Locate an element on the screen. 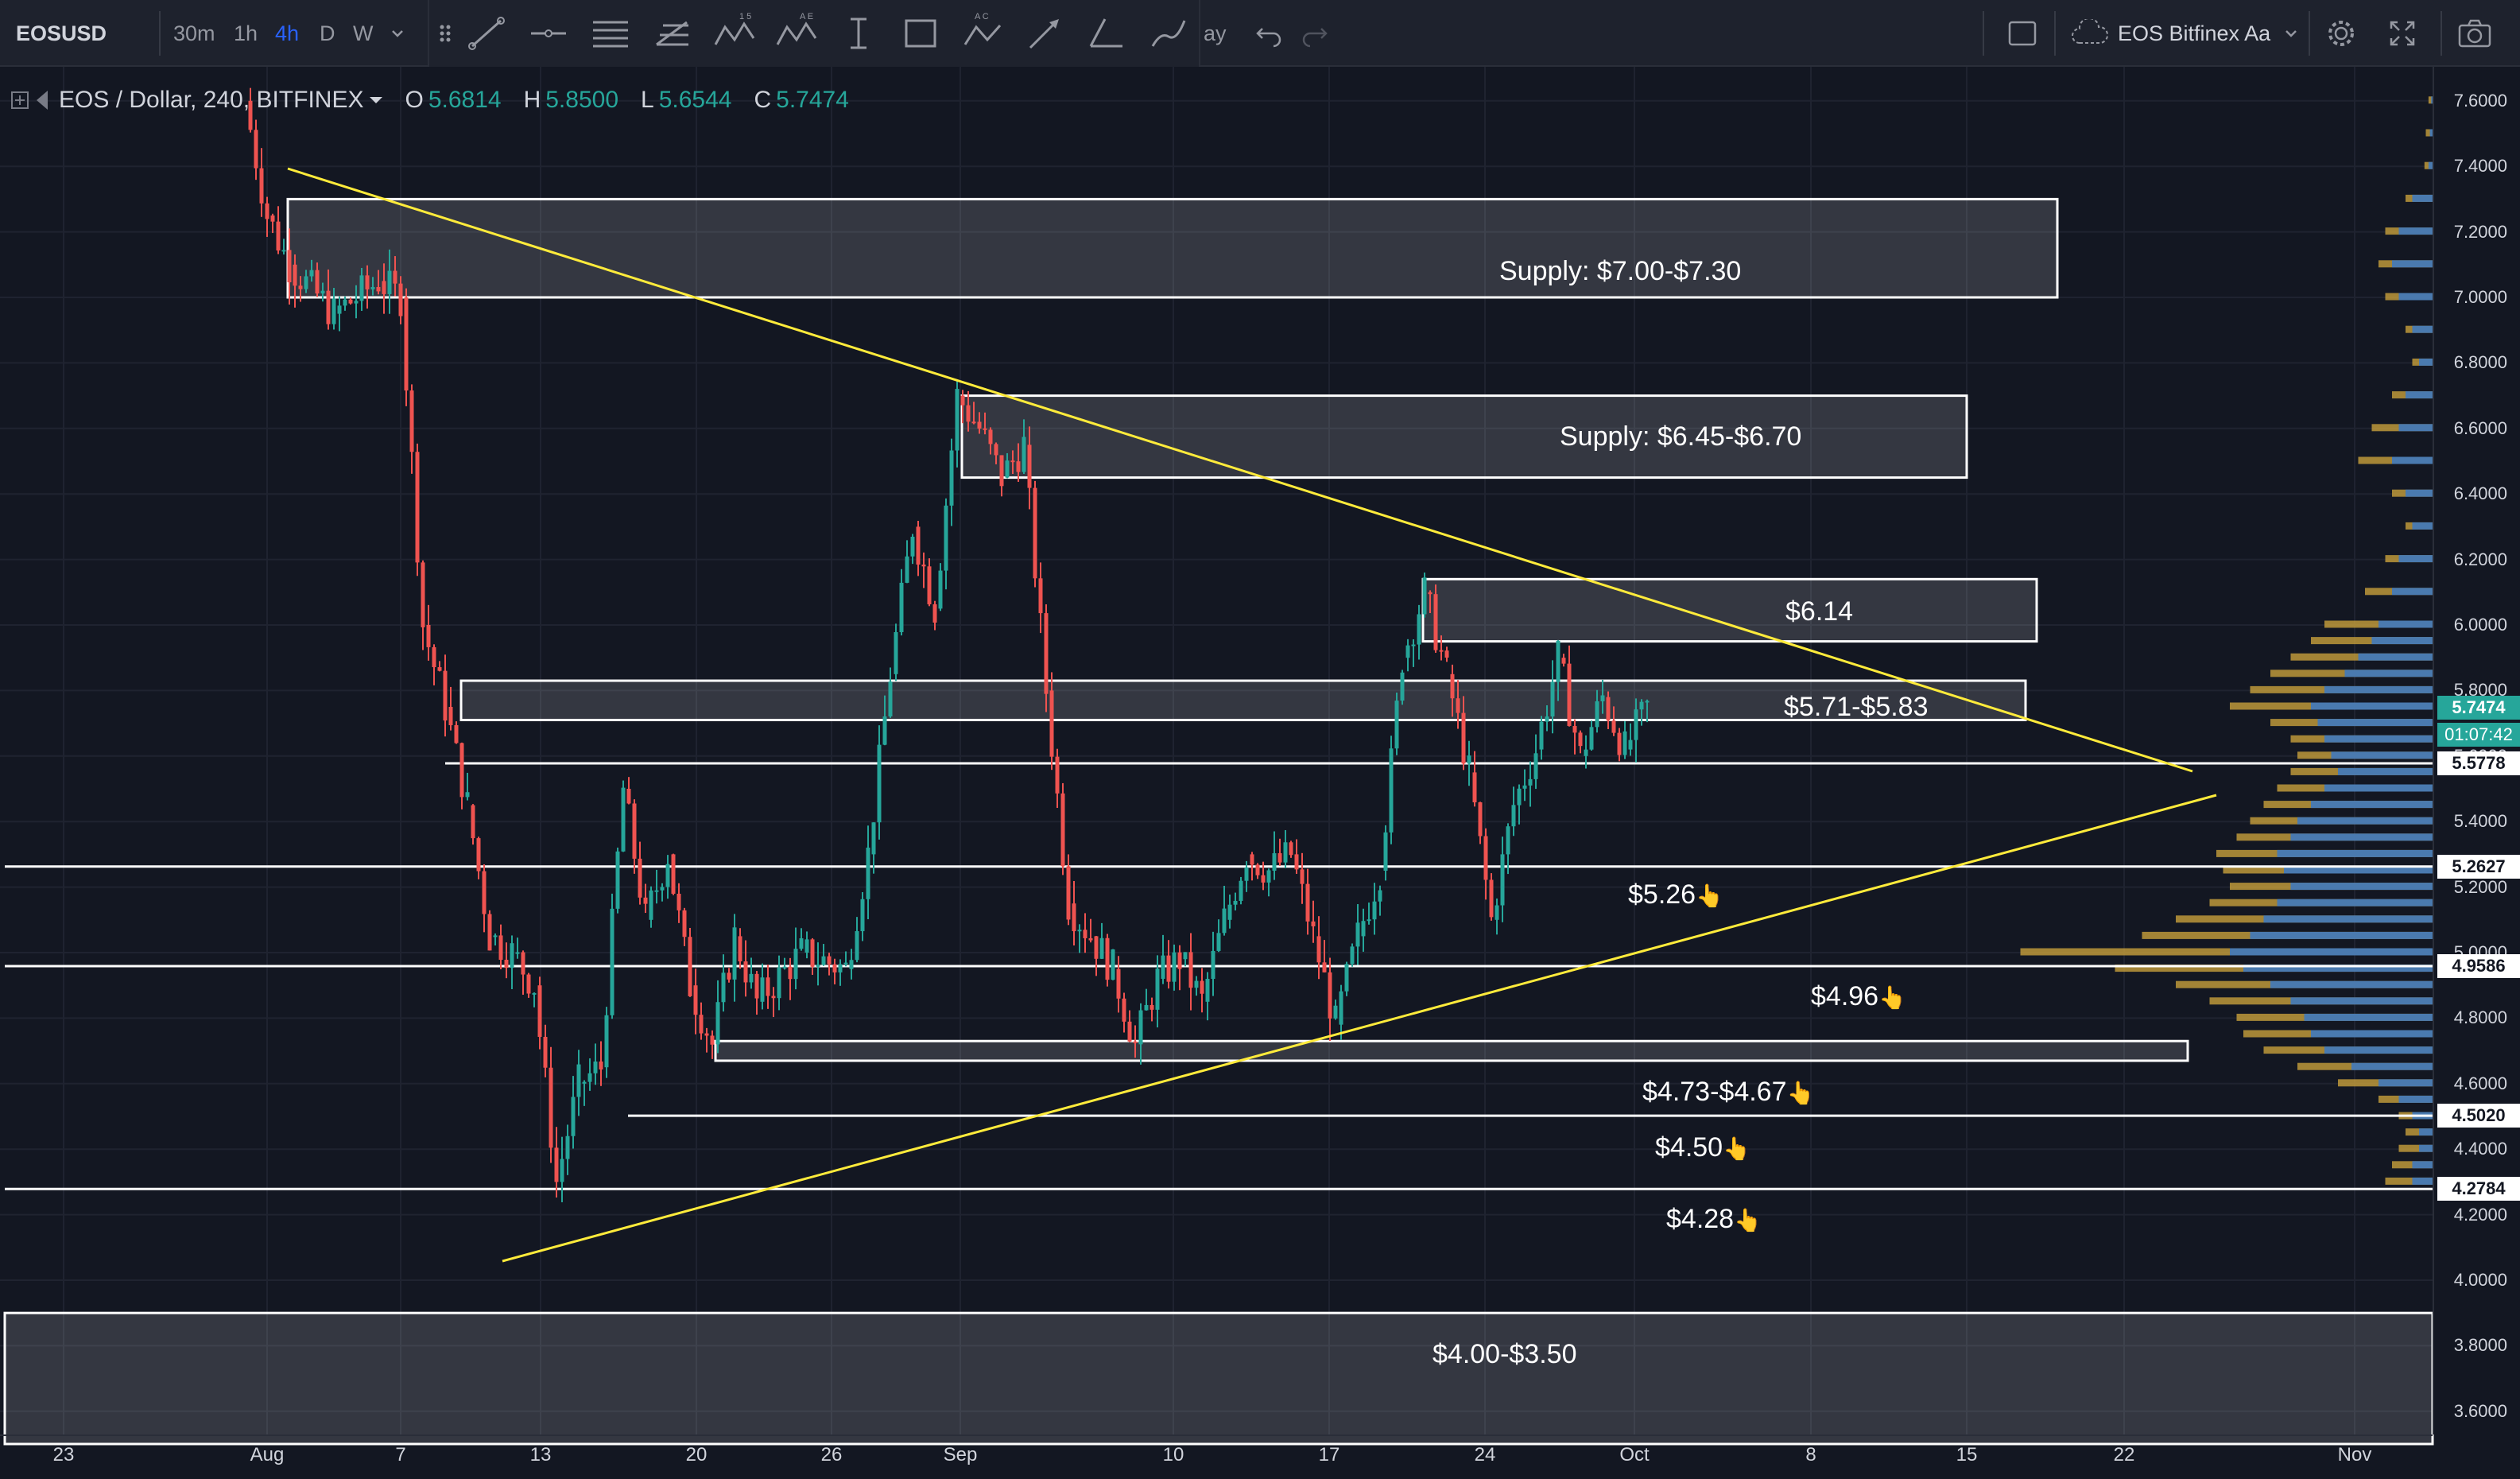 The width and height of the screenshot is (2520, 1479). abcd-pattern-icon: A C is located at coordinates (983, 33).